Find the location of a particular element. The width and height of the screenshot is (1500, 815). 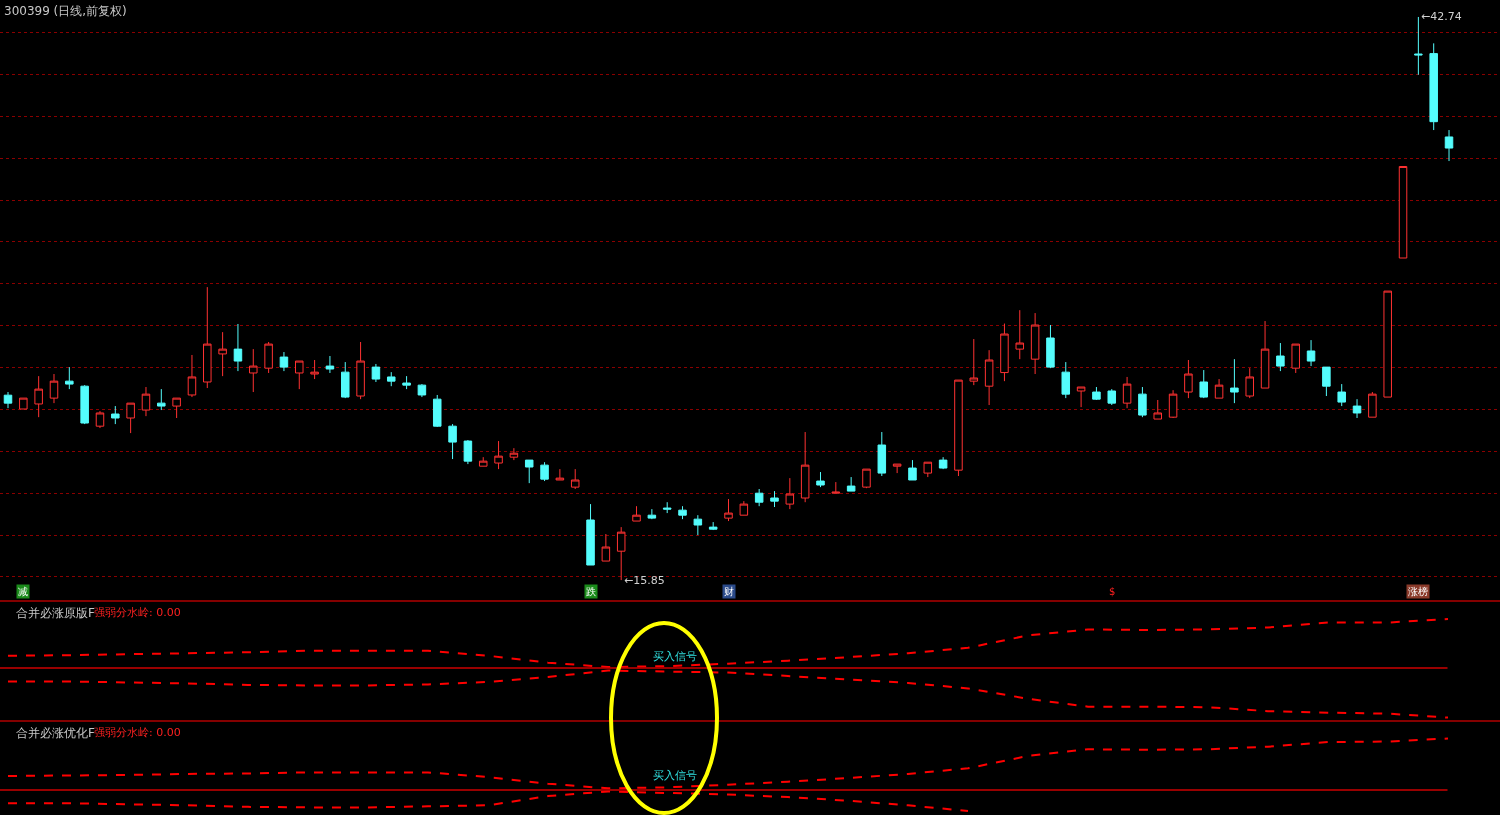

chart-subtitle: 强弱分水岭: 0.00 is located at coordinates (137, 732).